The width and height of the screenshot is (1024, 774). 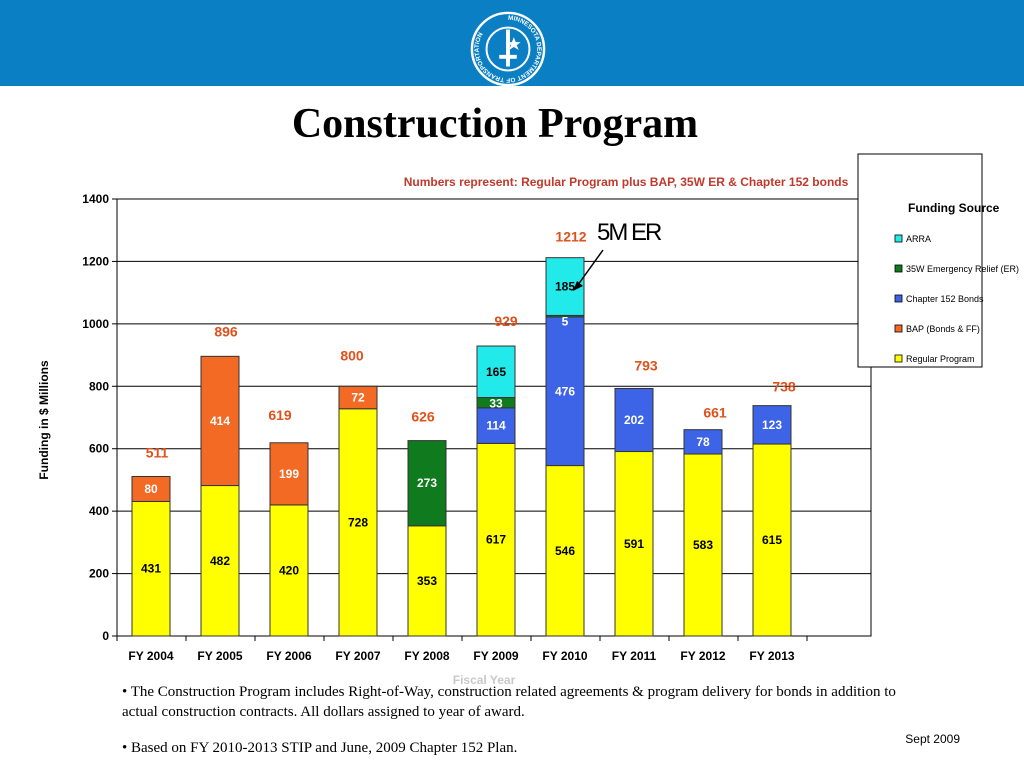 I want to click on data-label: 80, so click(x=151, y=489).